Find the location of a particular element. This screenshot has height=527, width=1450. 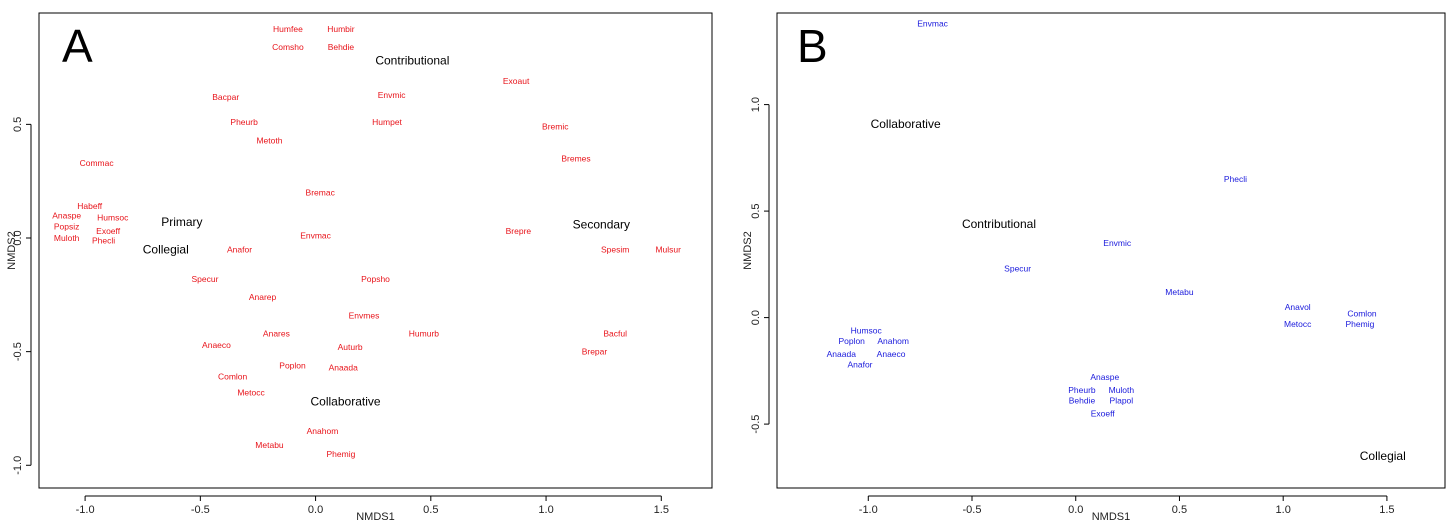

panel-b-group-collegial: Collegial is located at coordinates (1383, 456).